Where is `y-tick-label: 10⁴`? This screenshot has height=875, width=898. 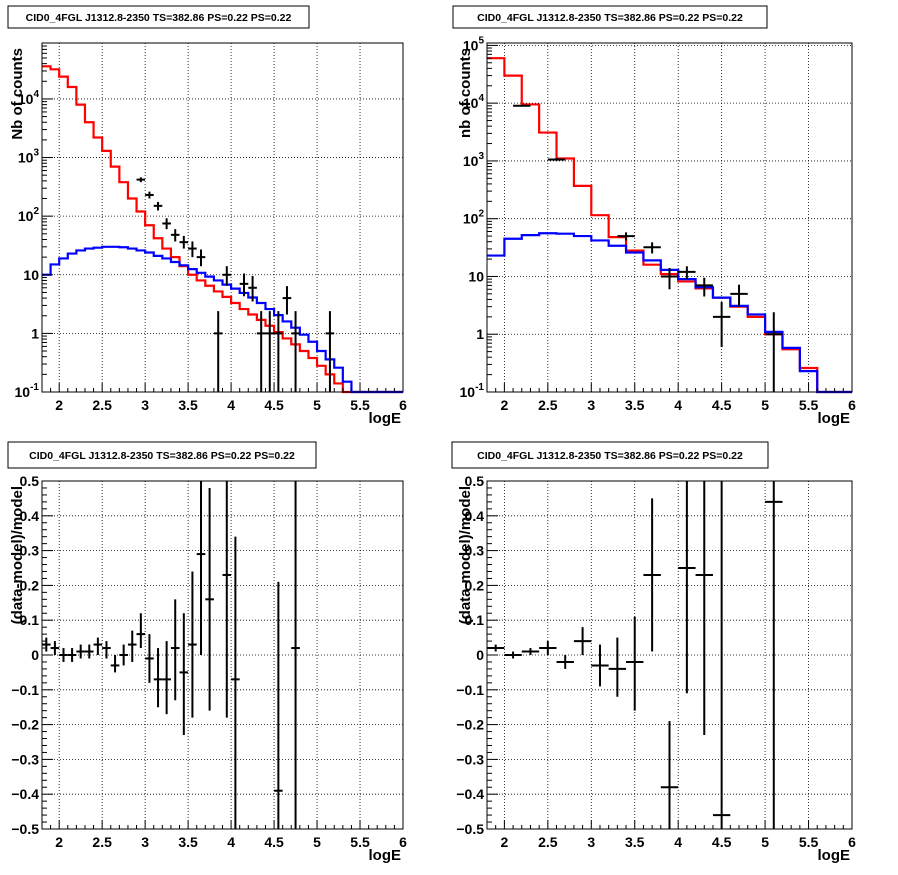 y-tick-label: 10⁴ is located at coordinates (474, 102).